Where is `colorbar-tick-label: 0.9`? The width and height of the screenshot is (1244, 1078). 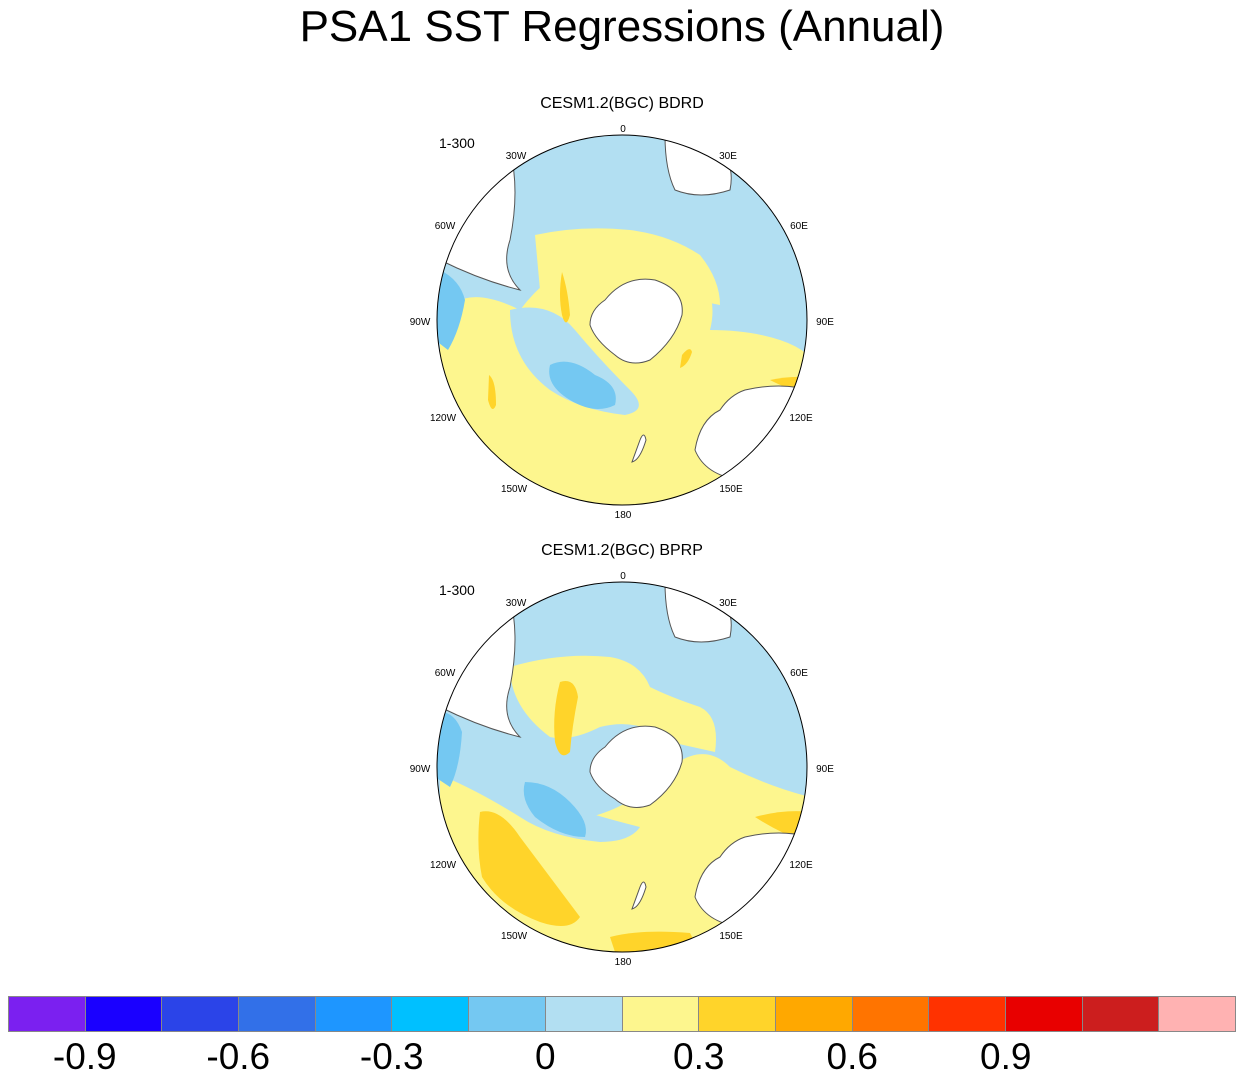 colorbar-tick-label: 0.9 is located at coordinates (1006, 1056).